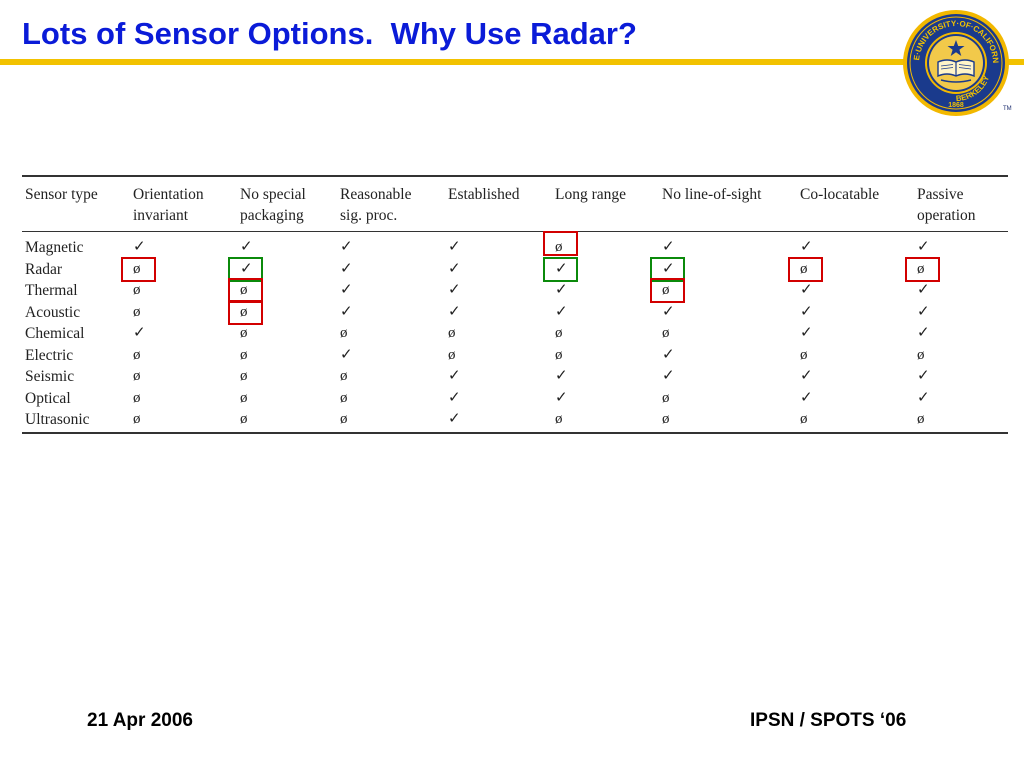 The width and height of the screenshot is (1024, 768). Describe the element at coordinates (76, 204) in the screenshot. I see `header-sensor-type: Sensor type` at that location.